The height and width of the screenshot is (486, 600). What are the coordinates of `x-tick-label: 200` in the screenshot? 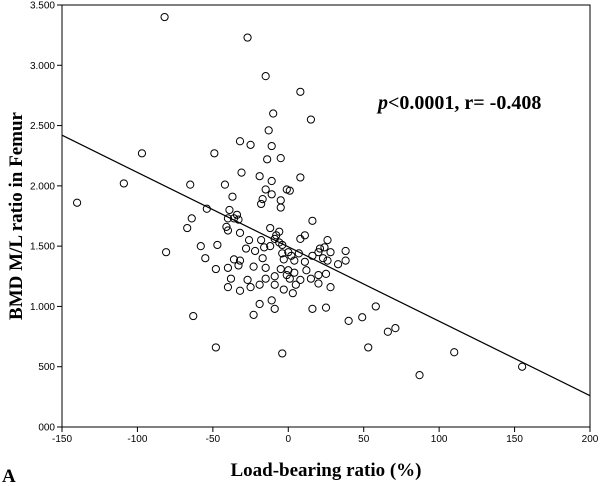 It's located at (590, 439).